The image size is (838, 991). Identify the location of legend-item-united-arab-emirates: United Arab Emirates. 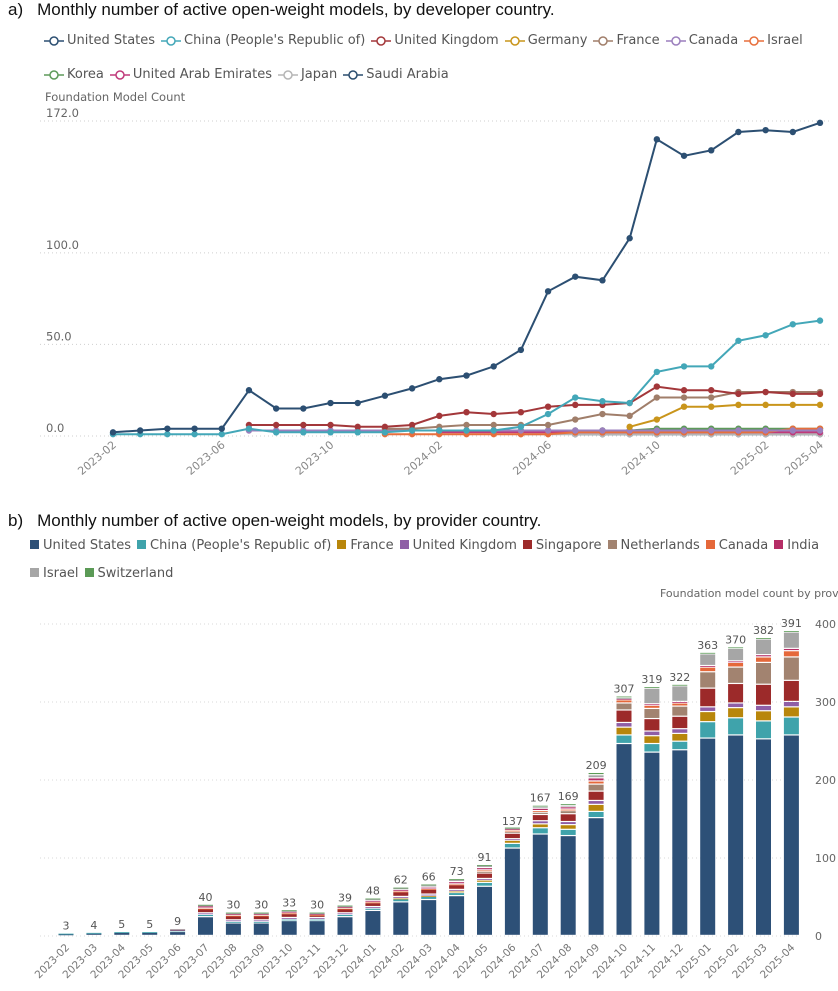
(190, 75).